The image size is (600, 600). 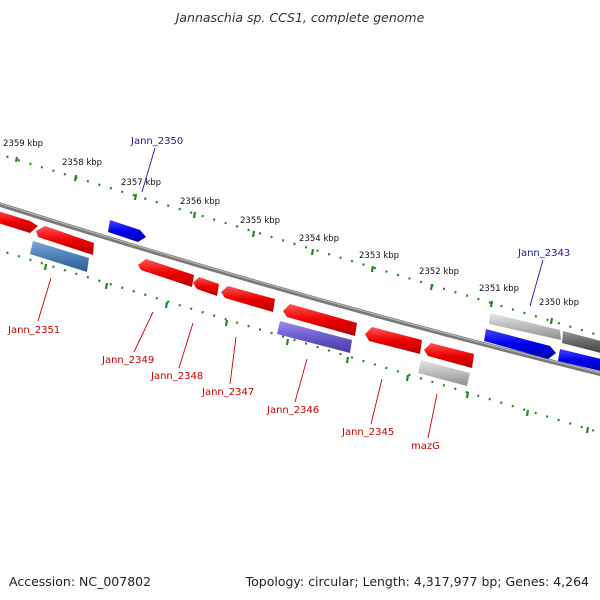 What do you see at coordinates (156, 141) in the screenshot?
I see `gene-label-jann_2350: Jann_2350` at bounding box center [156, 141].